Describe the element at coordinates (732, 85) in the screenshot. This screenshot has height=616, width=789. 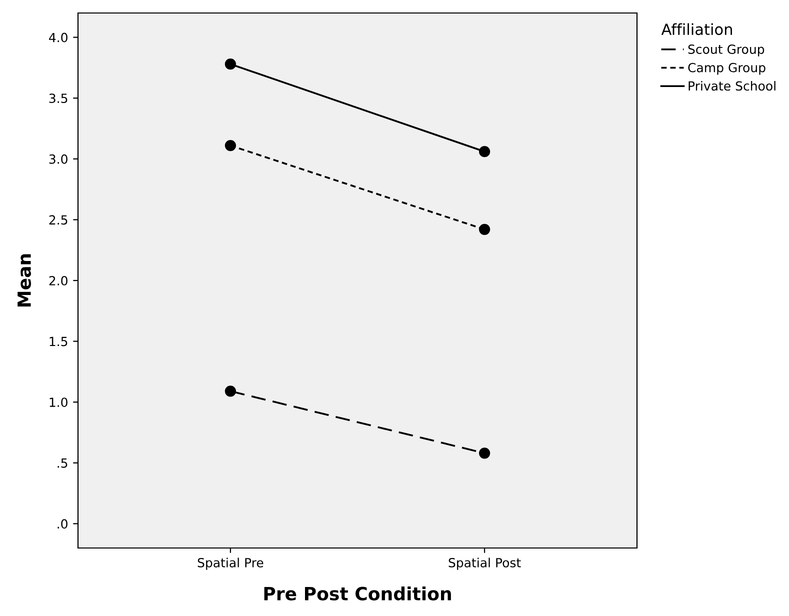
I see `legend-label: Private School` at that location.